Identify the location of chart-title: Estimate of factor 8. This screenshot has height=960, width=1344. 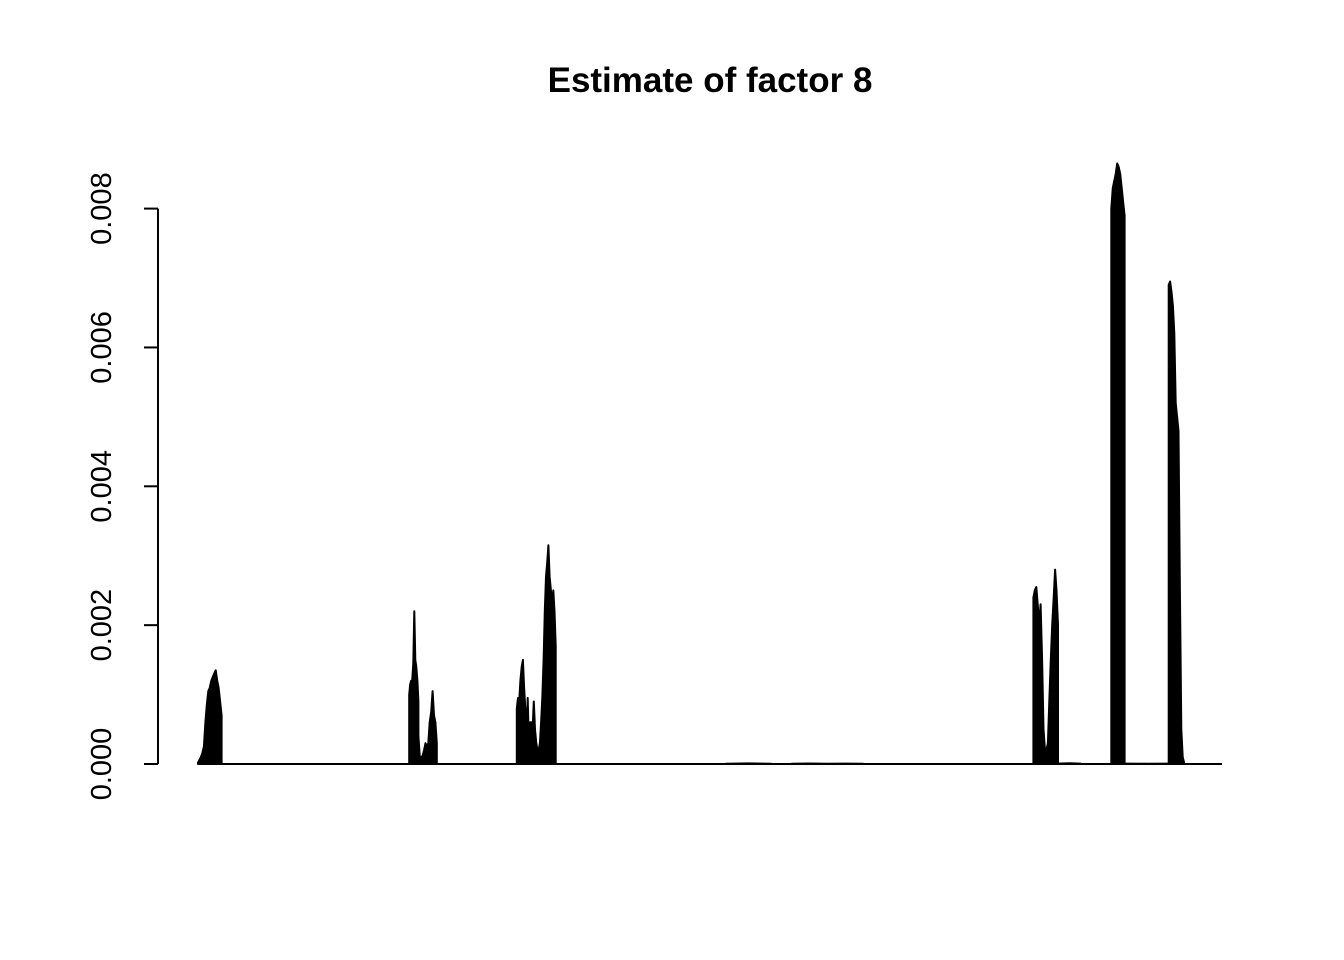
(710, 80).